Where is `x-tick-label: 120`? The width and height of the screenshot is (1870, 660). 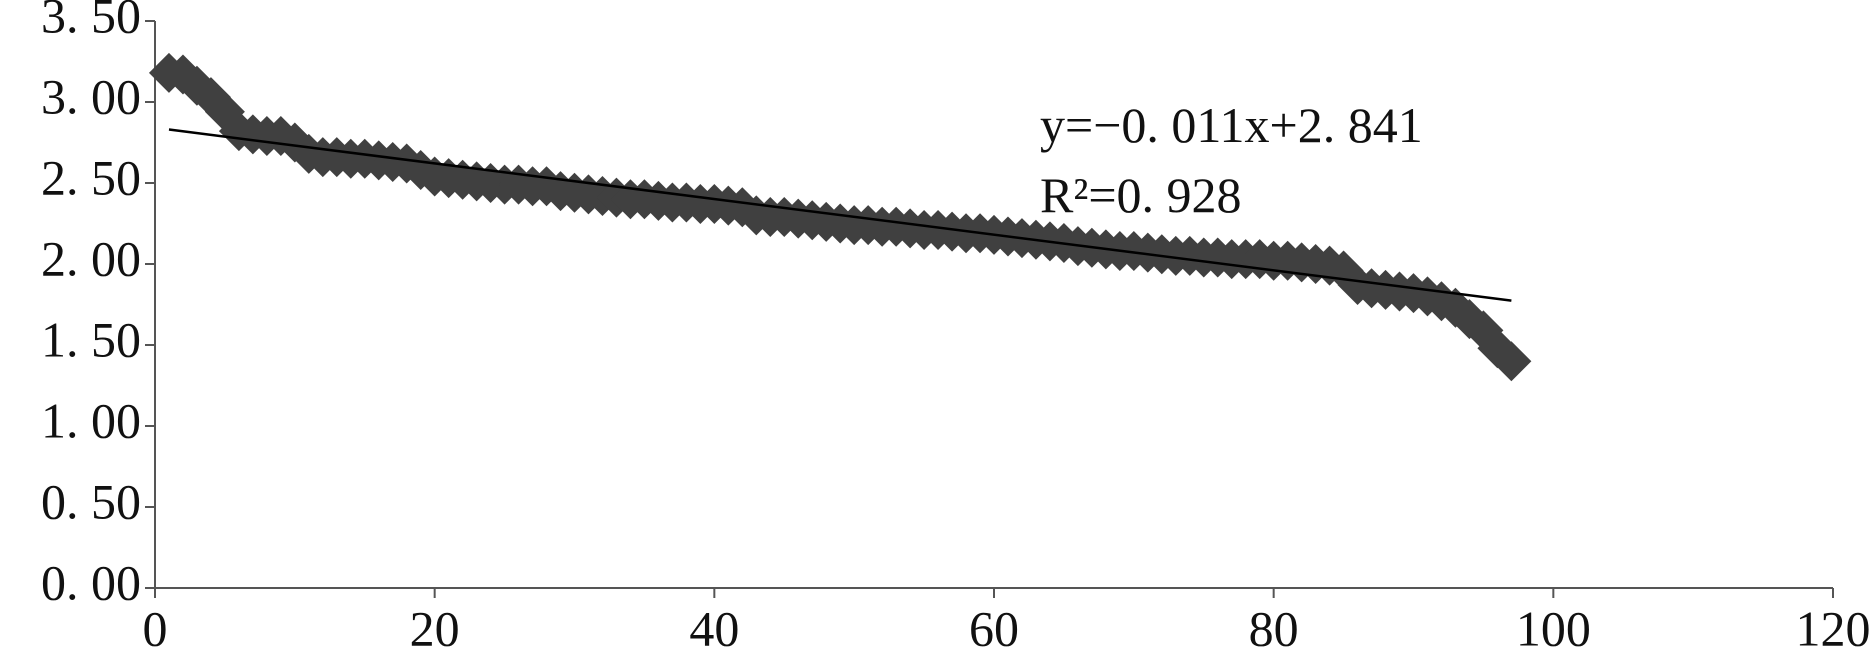
x-tick-label: 120 is located at coordinates (1833, 628).